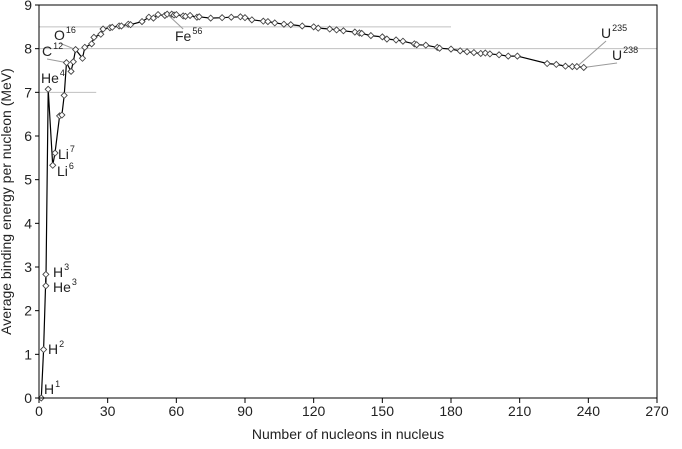 The image size is (682, 449). I want to click on x-tick-label: 210, so click(520, 411).